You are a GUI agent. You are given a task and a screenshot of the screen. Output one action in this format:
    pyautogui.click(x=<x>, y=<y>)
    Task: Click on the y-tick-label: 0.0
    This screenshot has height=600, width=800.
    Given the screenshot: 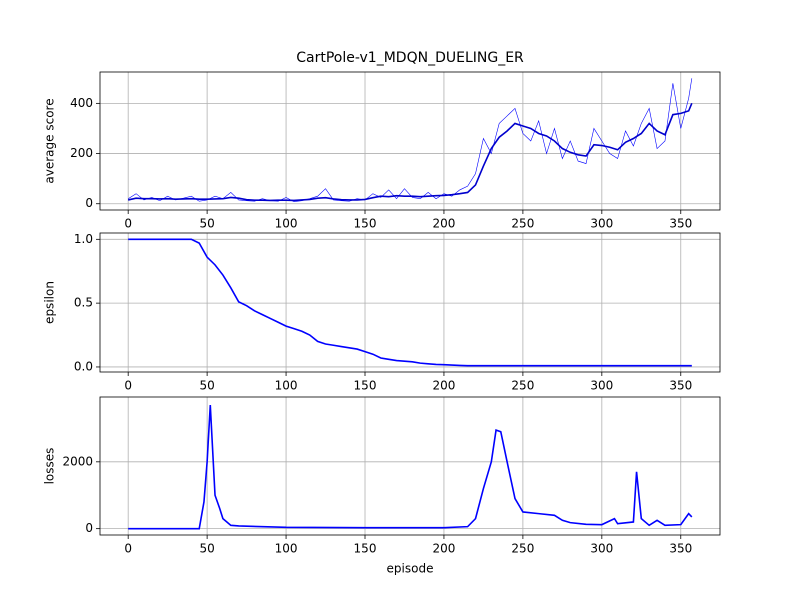 What is the action you would take?
    pyautogui.click(x=83, y=366)
    